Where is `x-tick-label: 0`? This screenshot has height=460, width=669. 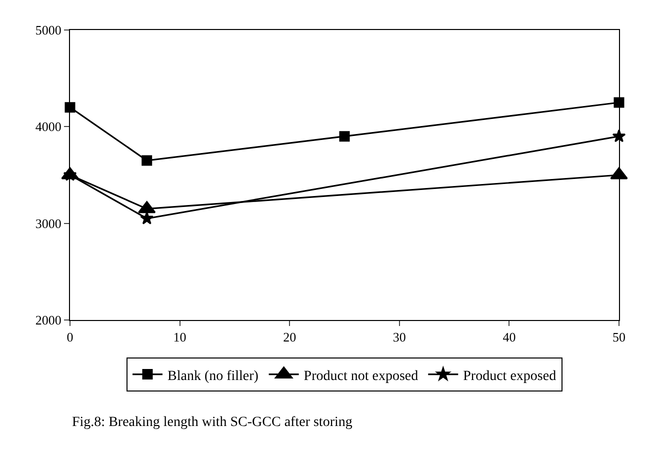
x-tick-label: 0 is located at coordinates (70, 337).